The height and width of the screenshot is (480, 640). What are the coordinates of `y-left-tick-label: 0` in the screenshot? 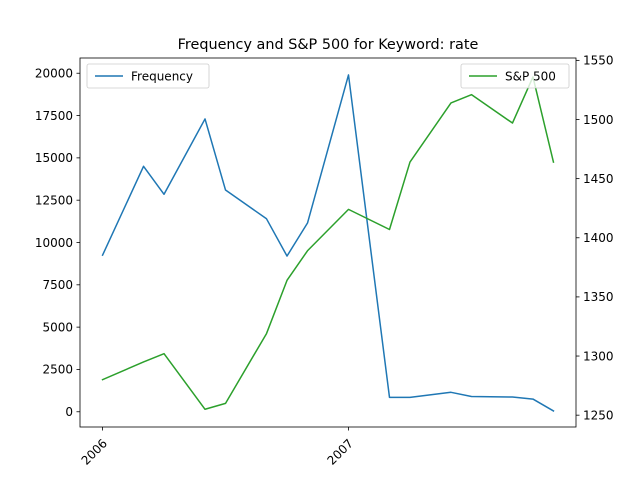 It's located at (69, 412).